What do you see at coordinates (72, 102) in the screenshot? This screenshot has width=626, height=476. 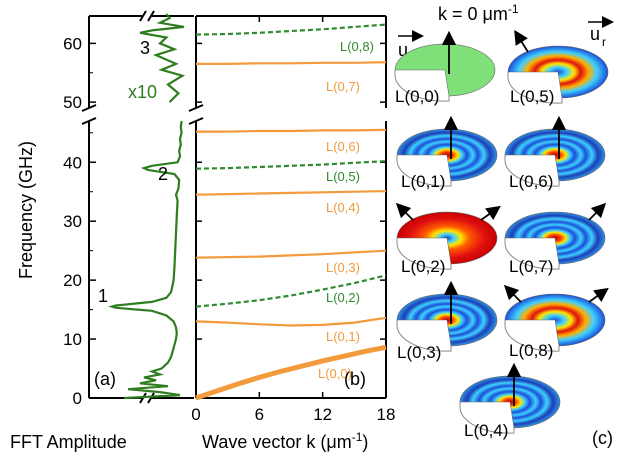 I see `y-tick-label: 50` at bounding box center [72, 102].